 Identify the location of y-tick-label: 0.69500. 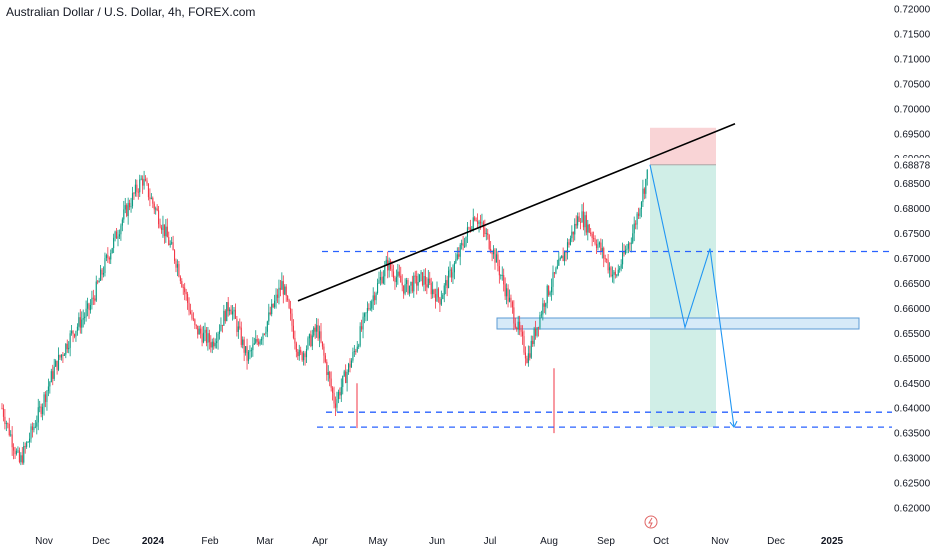
(912, 134).